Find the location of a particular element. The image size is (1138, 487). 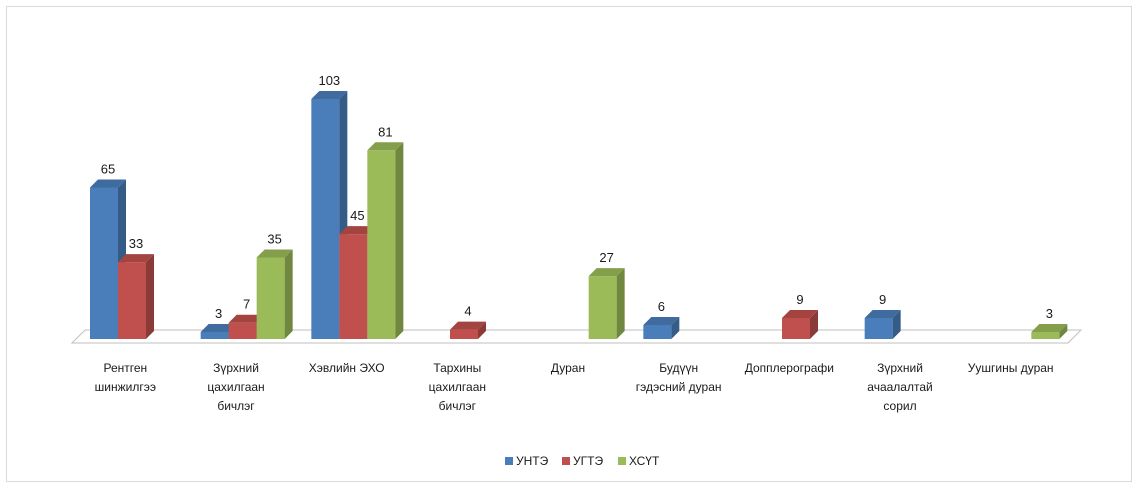

data-label: 7 is located at coordinates (246, 304).